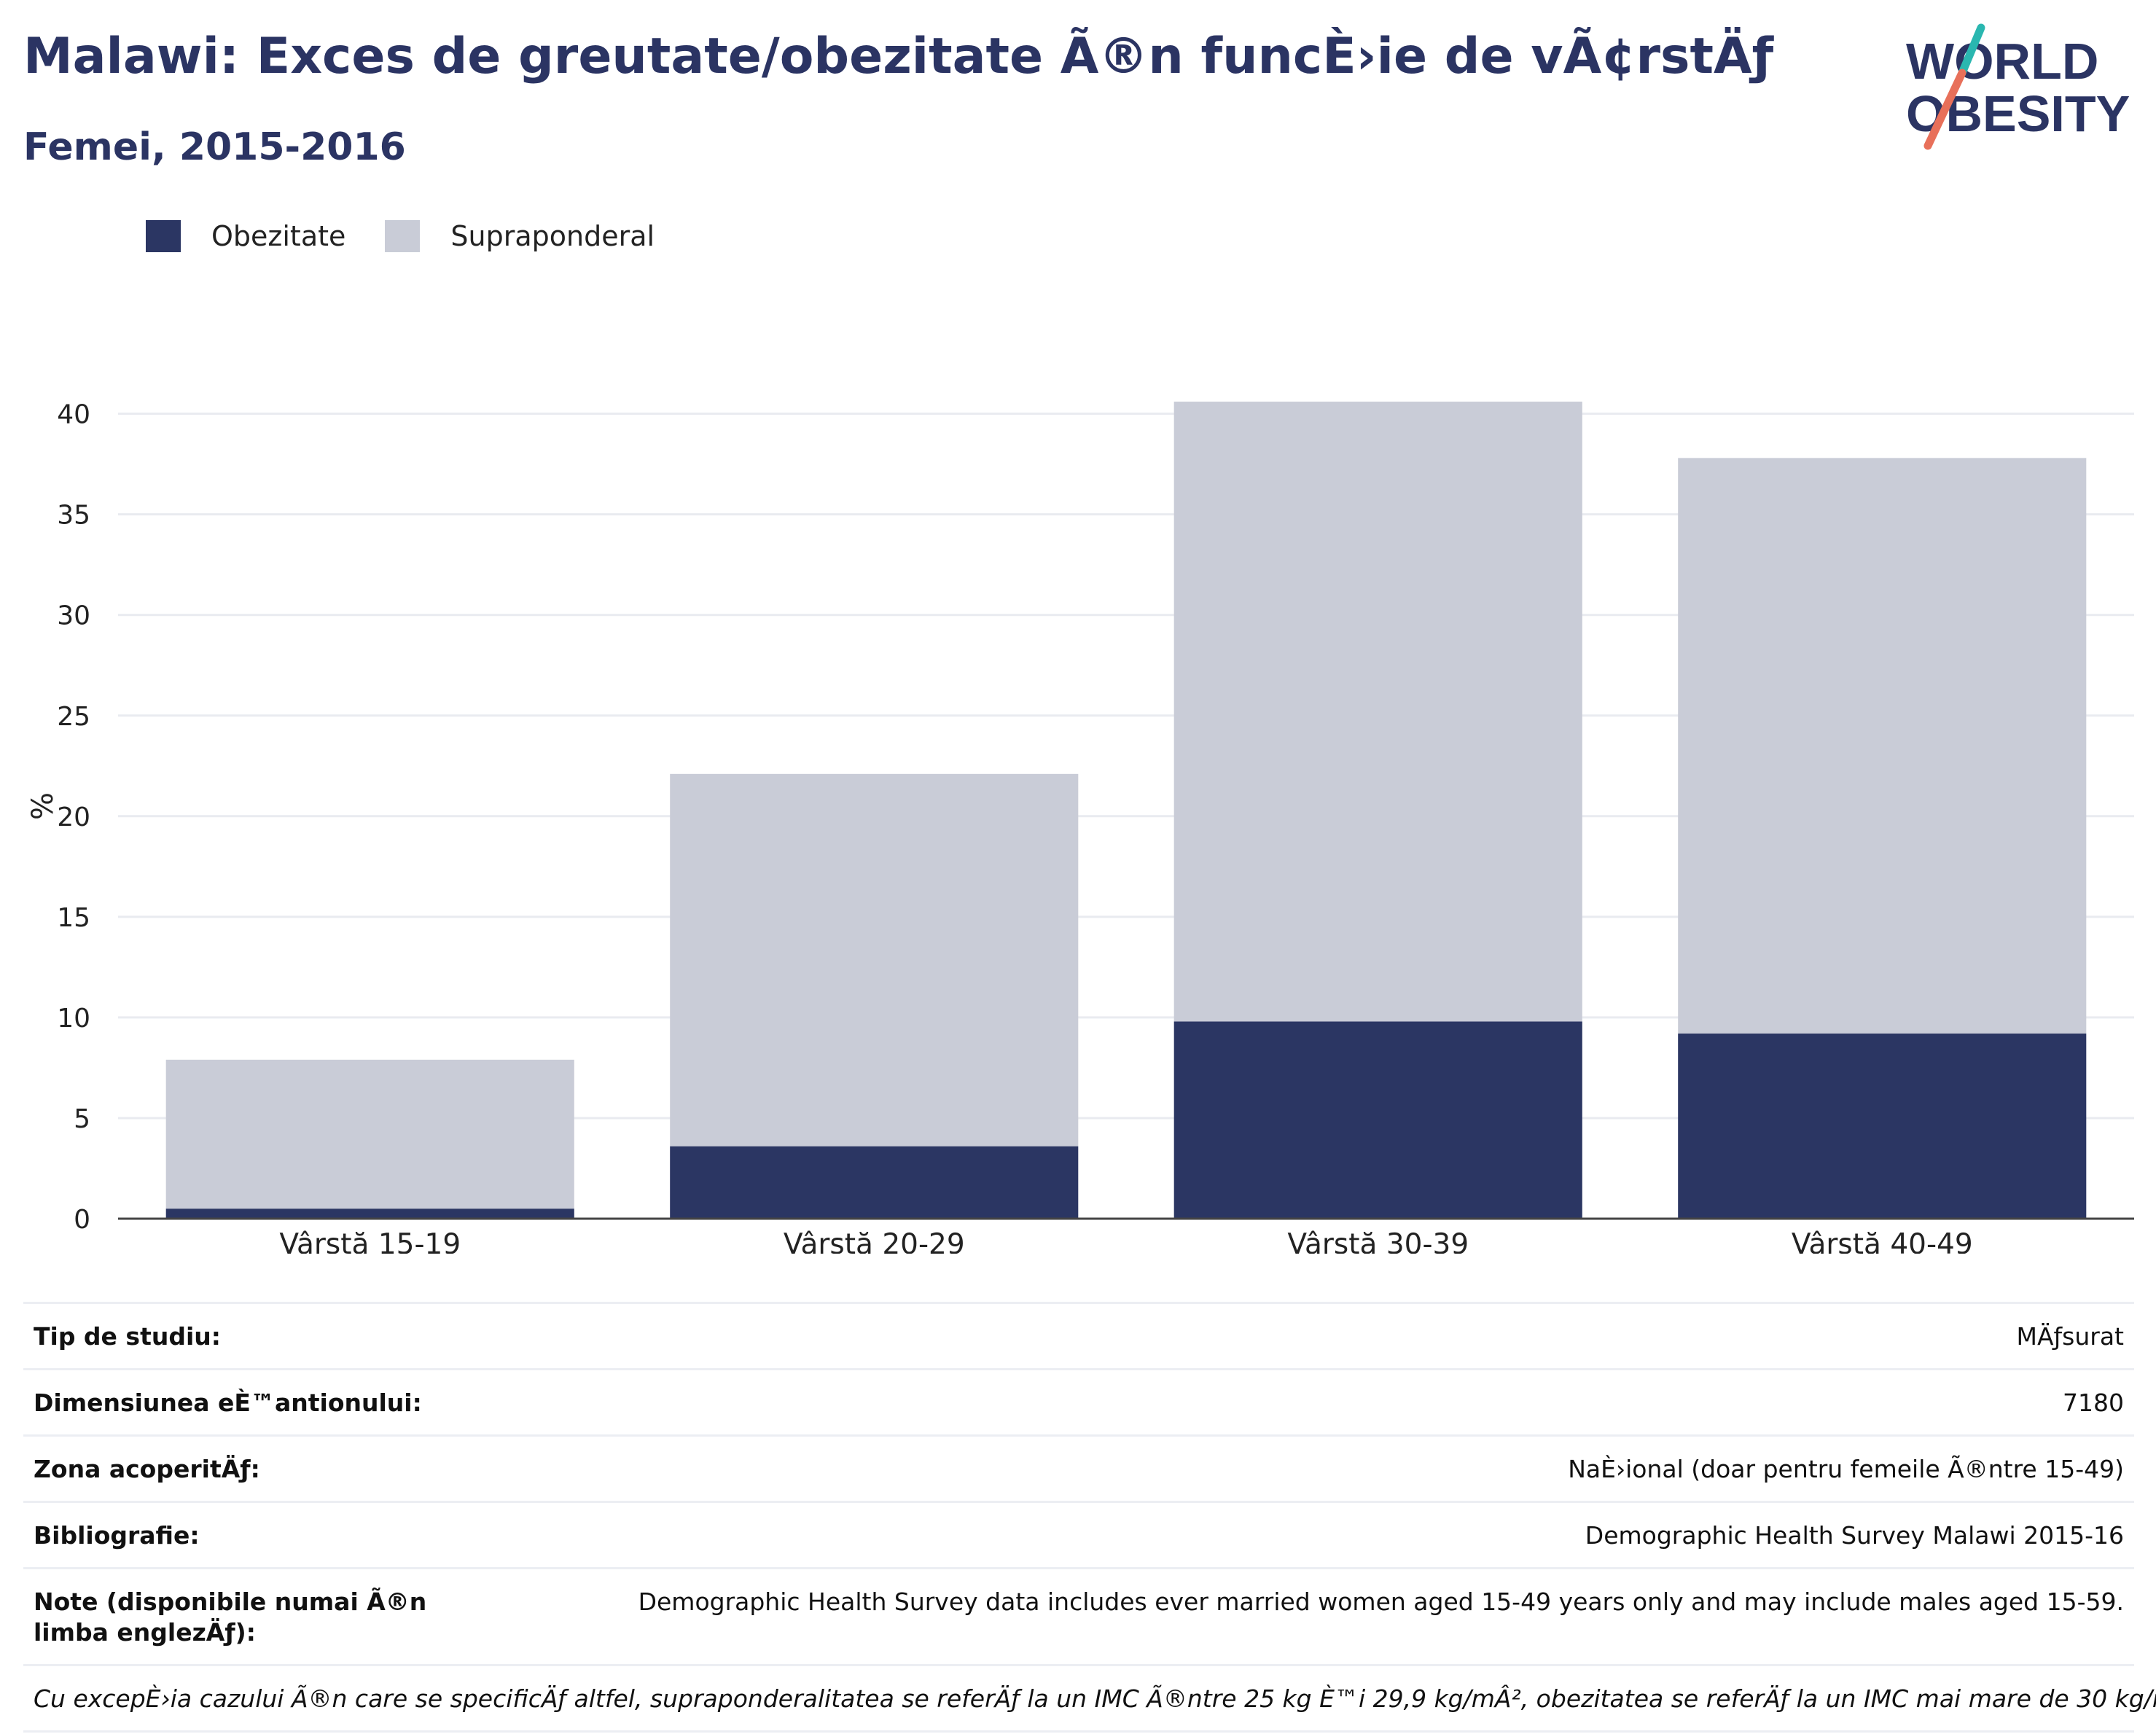 This screenshot has height=1734, width=2156. What do you see at coordinates (2070, 1336) in the screenshot?
I see `info-value: MÄƒsurat` at bounding box center [2070, 1336].